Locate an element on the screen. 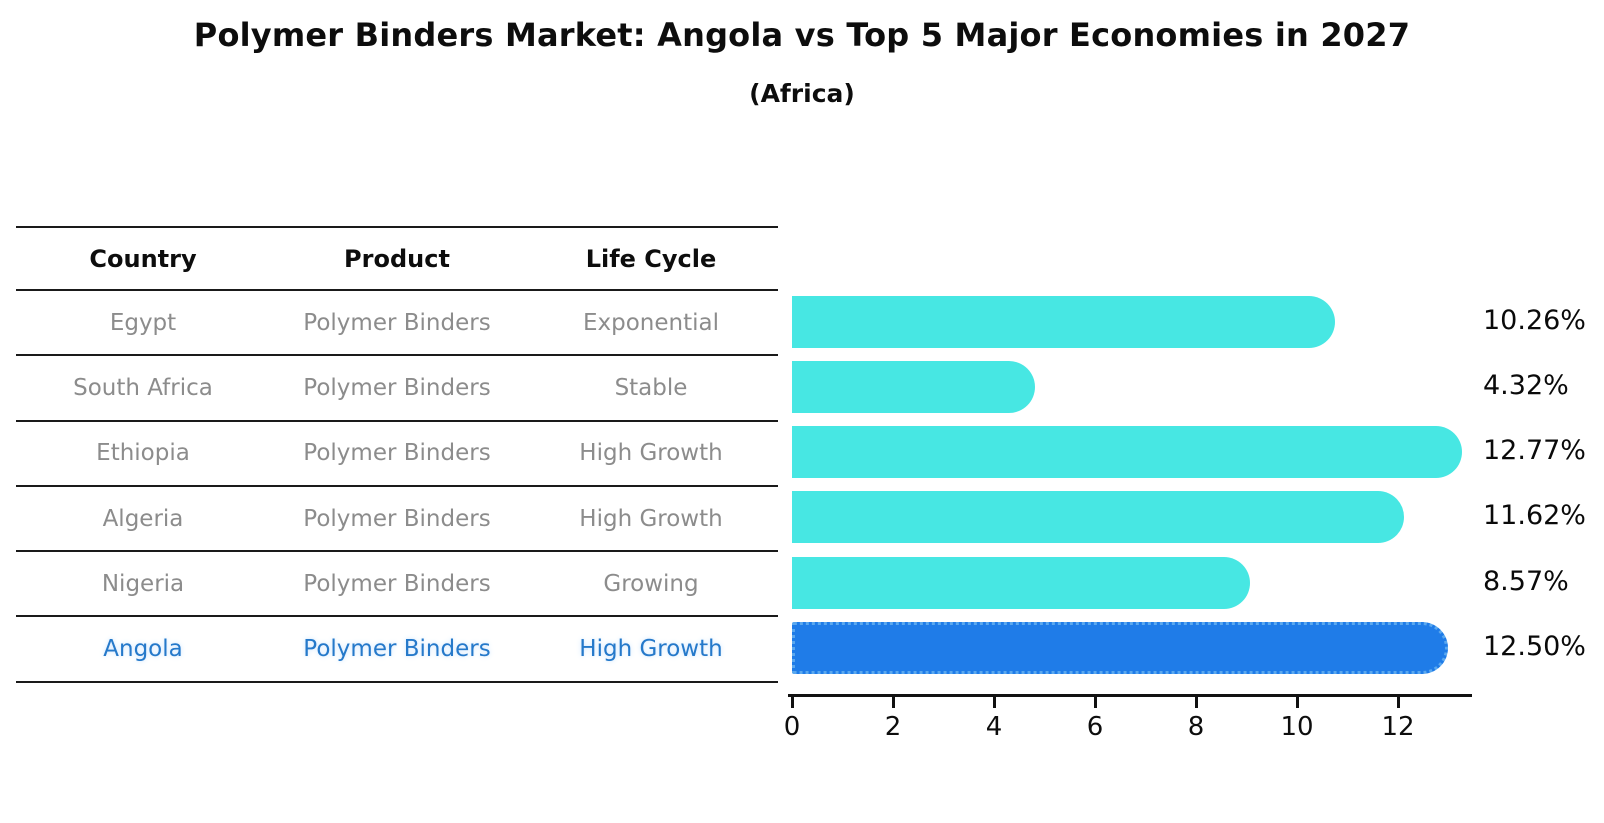 This screenshot has width=1604, height=823. bar-south-africa is located at coordinates (914, 387).